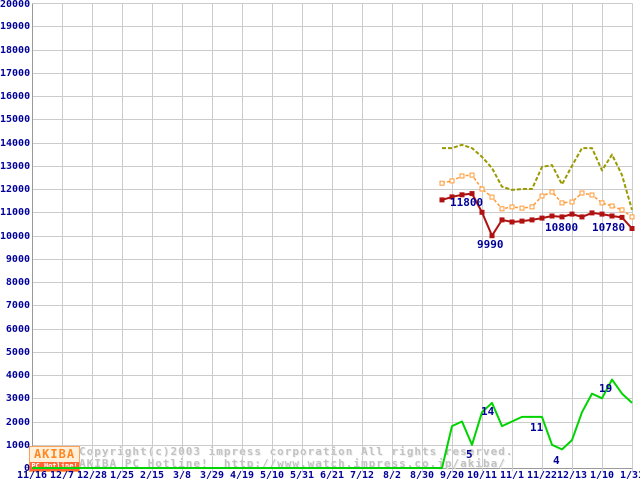 The width and height of the screenshot is (640, 480). What do you see at coordinates (17, 445) in the screenshot?
I see `y-axis-label: 1000` at bounding box center [17, 445].